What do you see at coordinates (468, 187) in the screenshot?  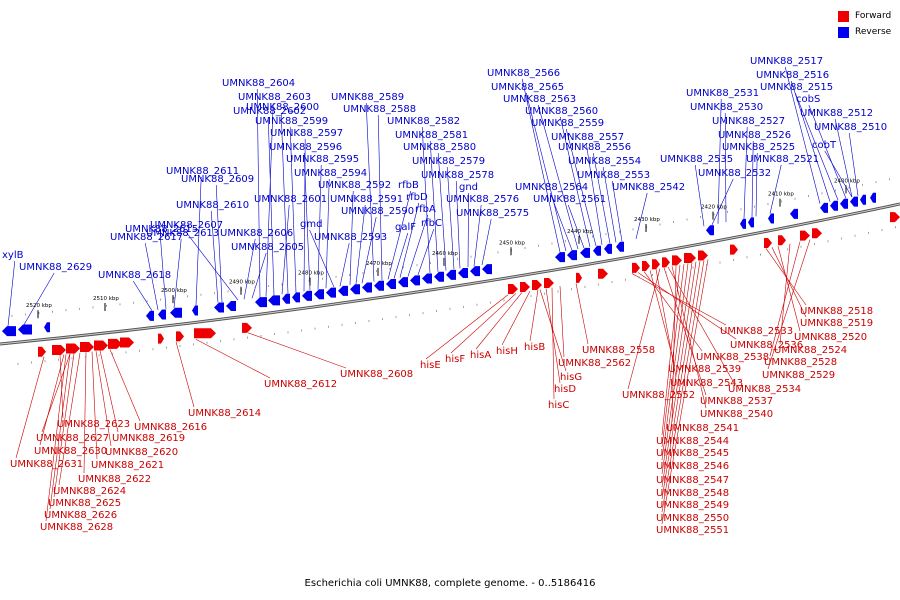 I see `gene-label-gnd: gnd` at bounding box center [468, 187].